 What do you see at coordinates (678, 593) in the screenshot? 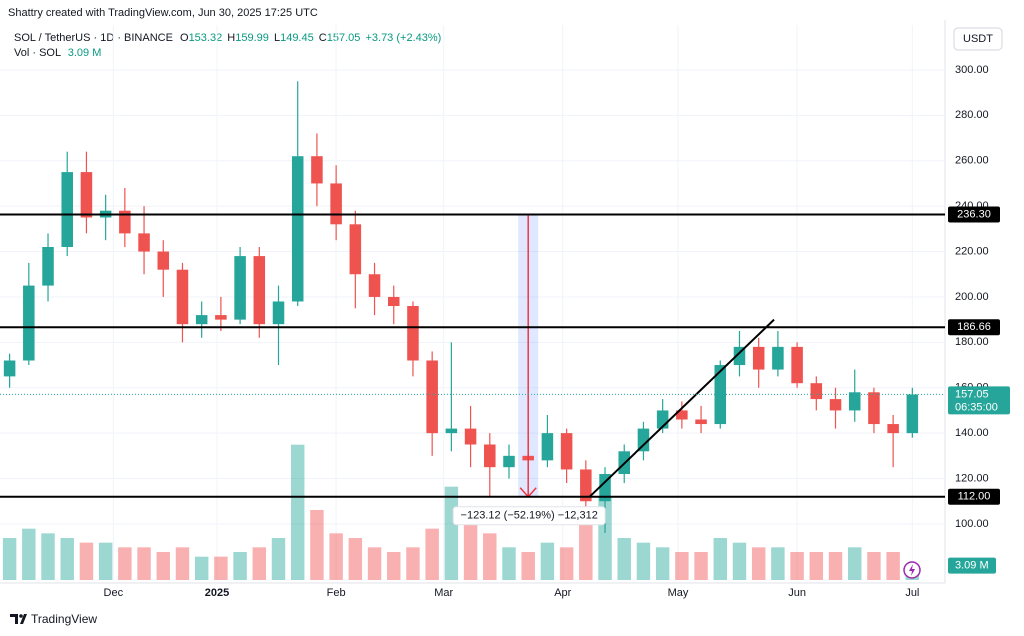
I see `x-tick-label: May` at bounding box center [678, 593].